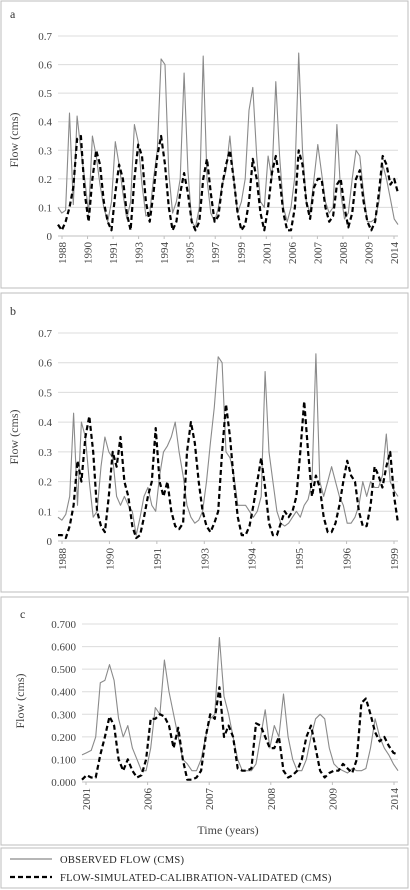 This screenshot has height=890, width=410. What do you see at coordinates (13, 14) in the screenshot?
I see `panel-a-letter: a` at bounding box center [13, 14].